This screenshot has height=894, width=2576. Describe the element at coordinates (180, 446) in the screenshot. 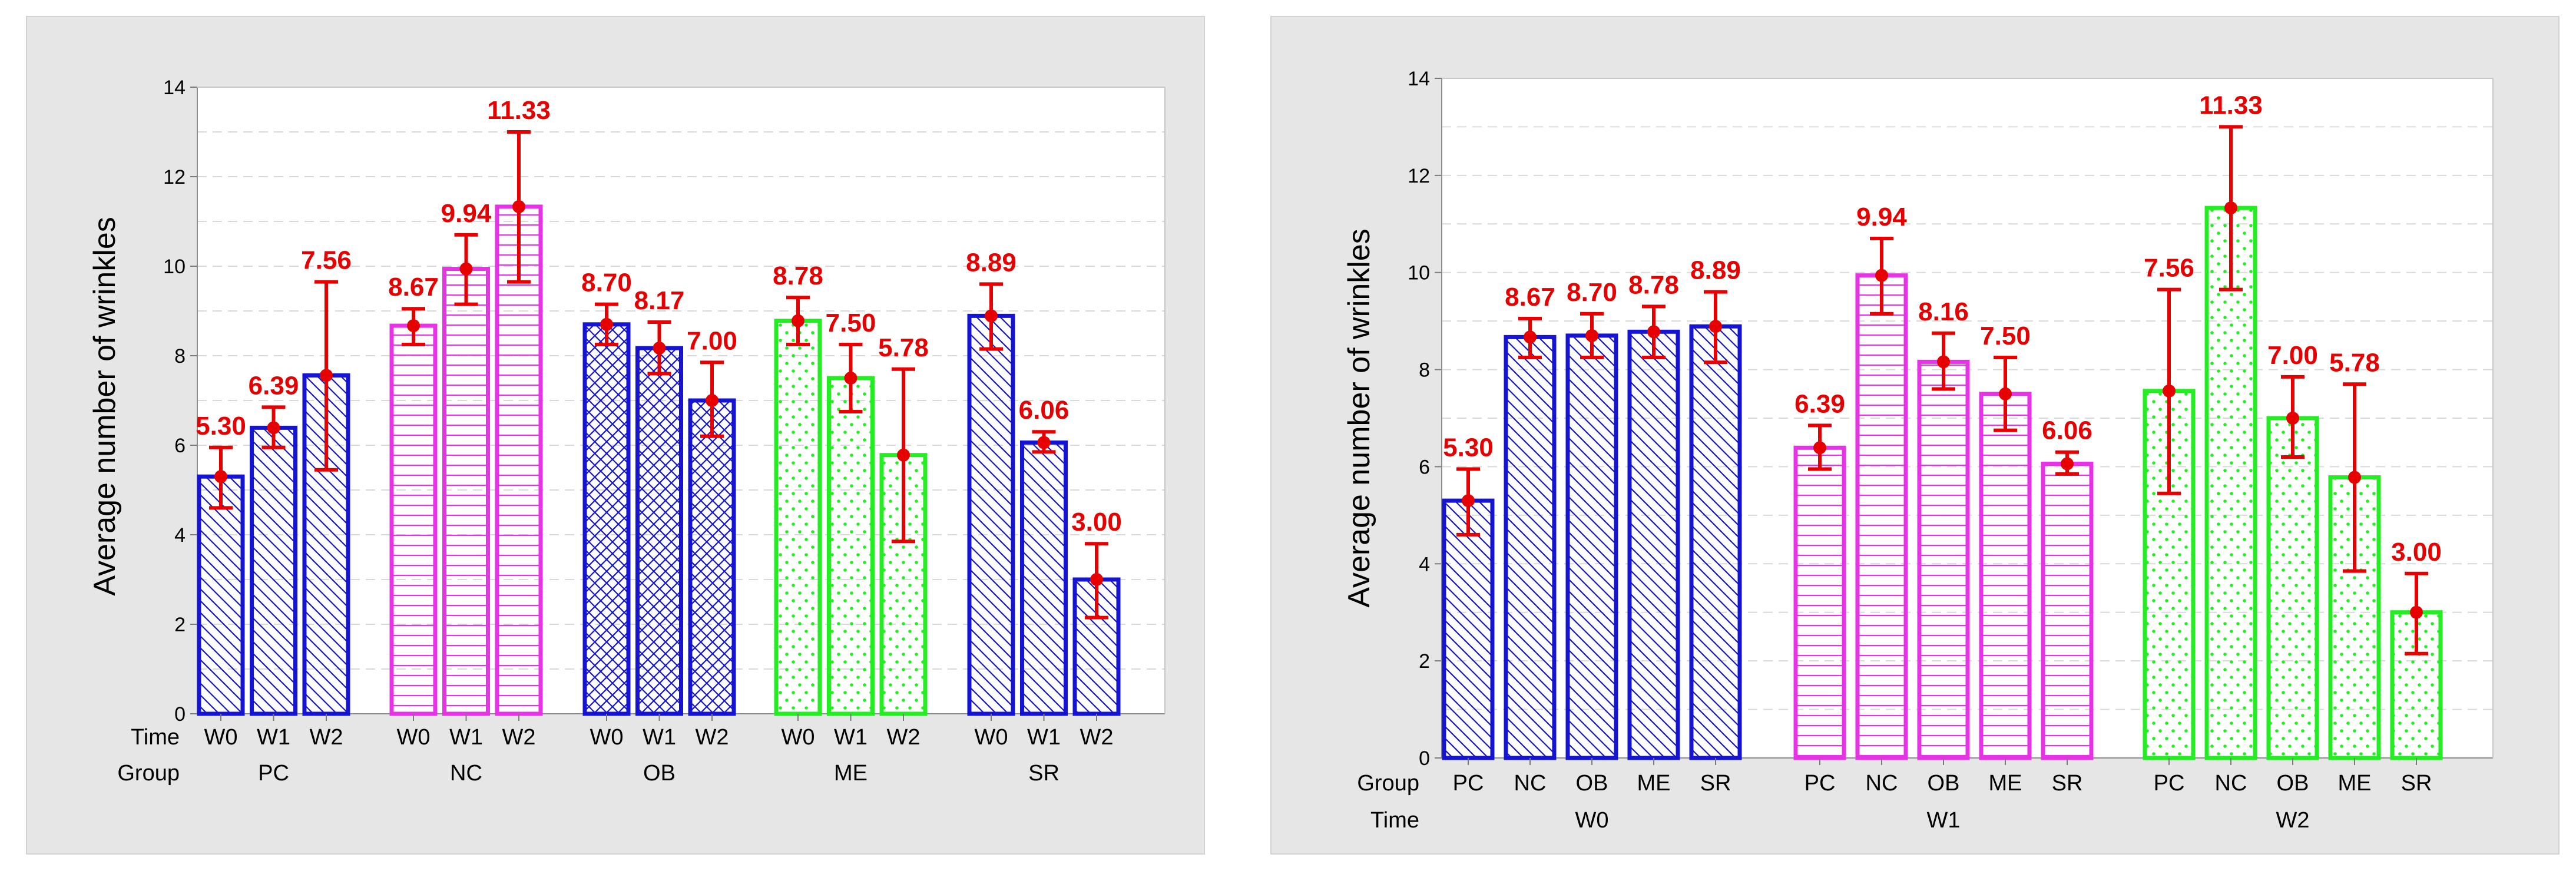

I see `y-tick-label: 6` at that location.